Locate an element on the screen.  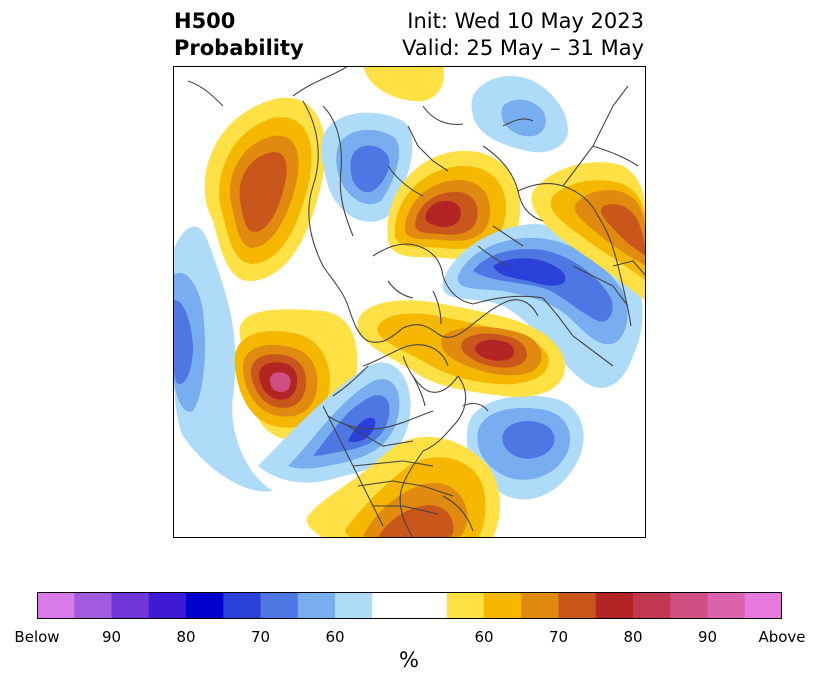
anomaly-below-northern-europe is located at coordinates (542, 306).